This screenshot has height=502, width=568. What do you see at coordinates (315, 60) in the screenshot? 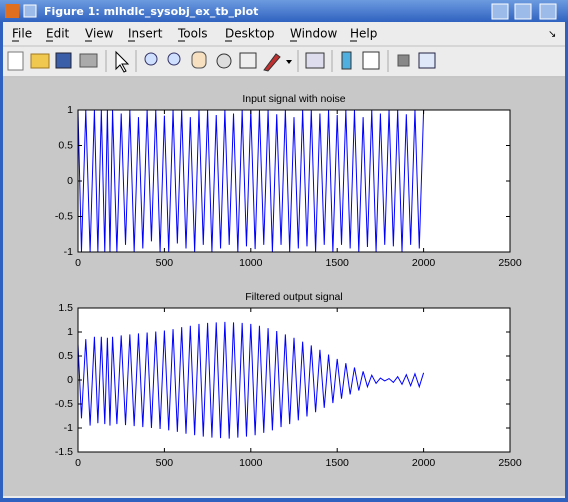
I see `link-button` at bounding box center [315, 60].